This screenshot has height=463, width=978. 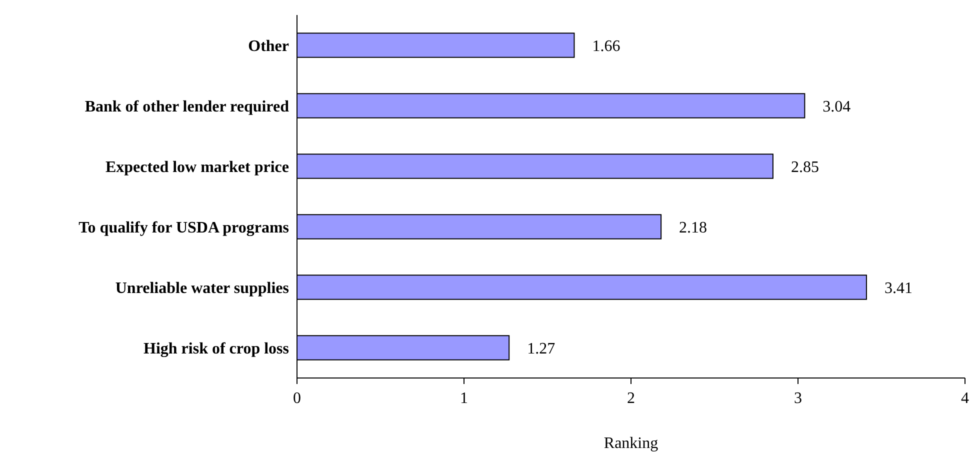 What do you see at coordinates (202, 288) in the screenshot?
I see `y-tick-label: Unreliable water supplies` at bounding box center [202, 288].